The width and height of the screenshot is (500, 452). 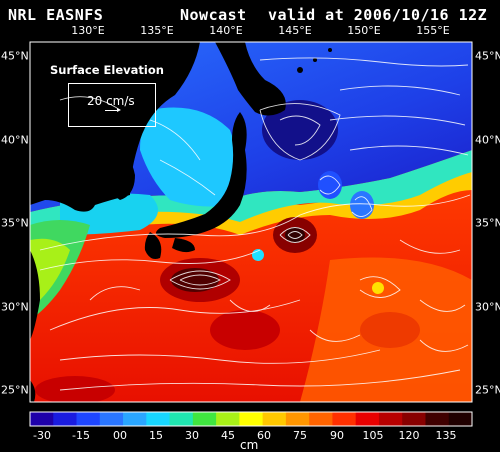 What do you see at coordinates (15, 140) in the screenshot?
I see `lat-label-left: 40°N` at bounding box center [15, 140].